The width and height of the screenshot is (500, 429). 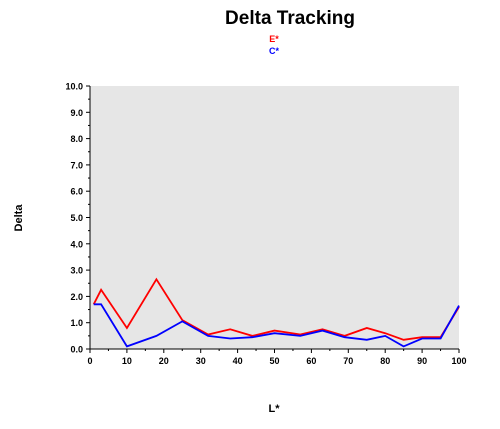 What do you see at coordinates (274, 45) in the screenshot?
I see `legend: E* C*` at bounding box center [274, 45].